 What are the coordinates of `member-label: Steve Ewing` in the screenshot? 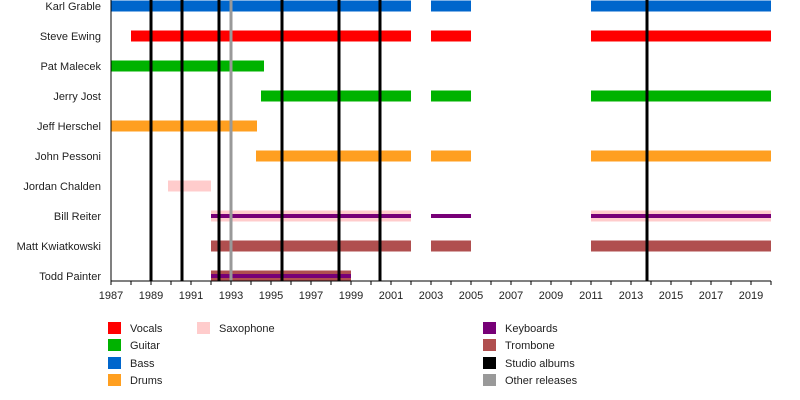 It's located at (70, 37).